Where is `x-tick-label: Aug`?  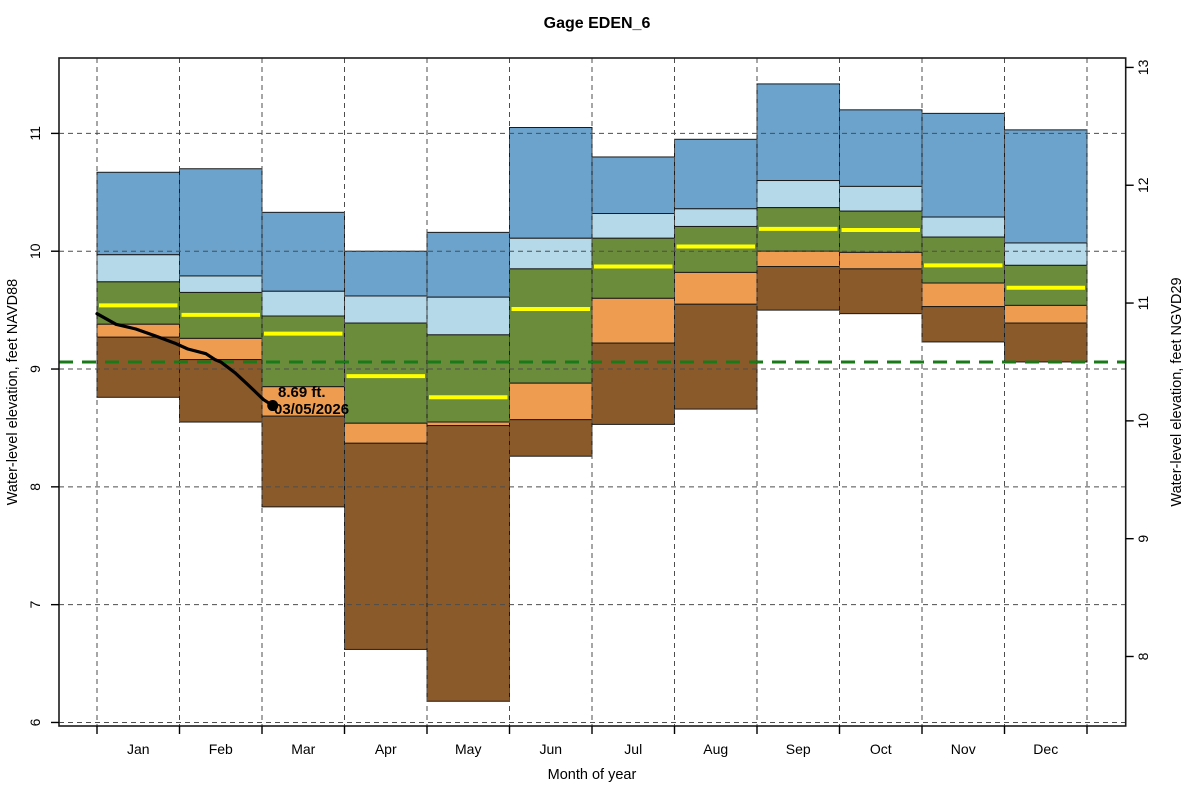 x-tick-label: Aug is located at coordinates (715, 749).